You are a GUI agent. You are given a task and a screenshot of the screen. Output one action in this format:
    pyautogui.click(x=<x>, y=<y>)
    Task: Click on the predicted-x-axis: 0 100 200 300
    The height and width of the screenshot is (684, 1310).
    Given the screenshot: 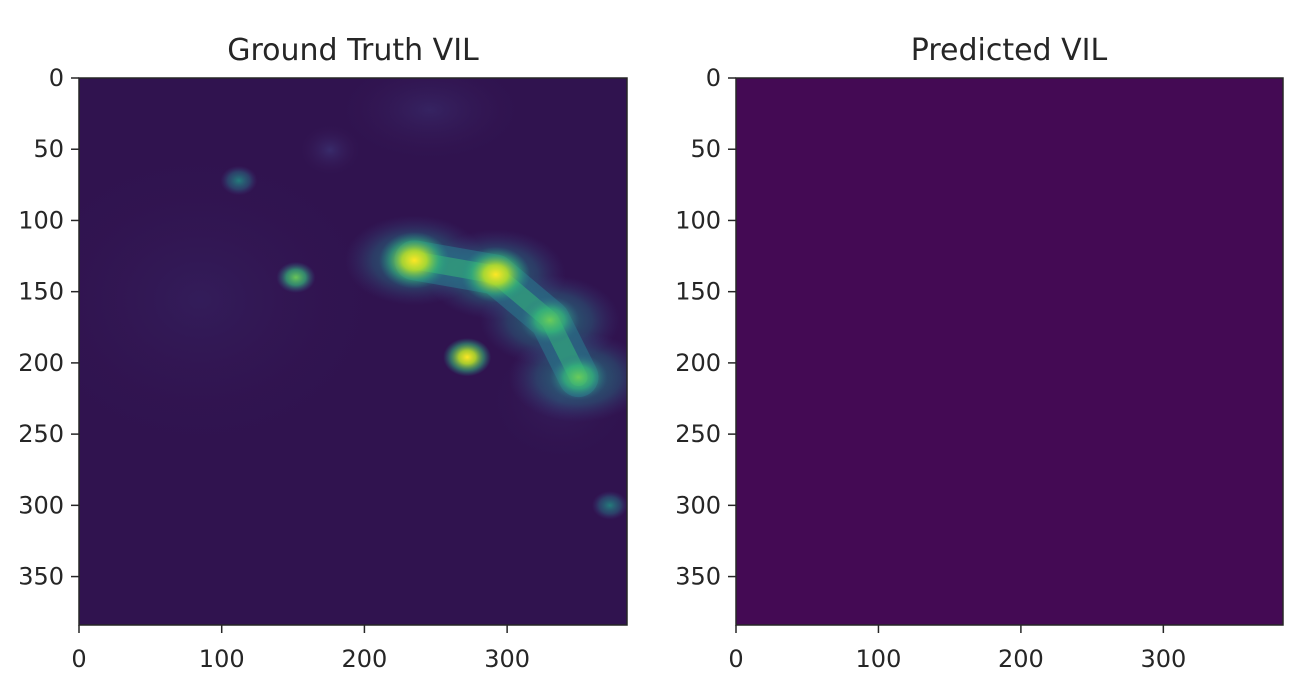 What is the action you would take?
    pyautogui.click(x=957, y=649)
    